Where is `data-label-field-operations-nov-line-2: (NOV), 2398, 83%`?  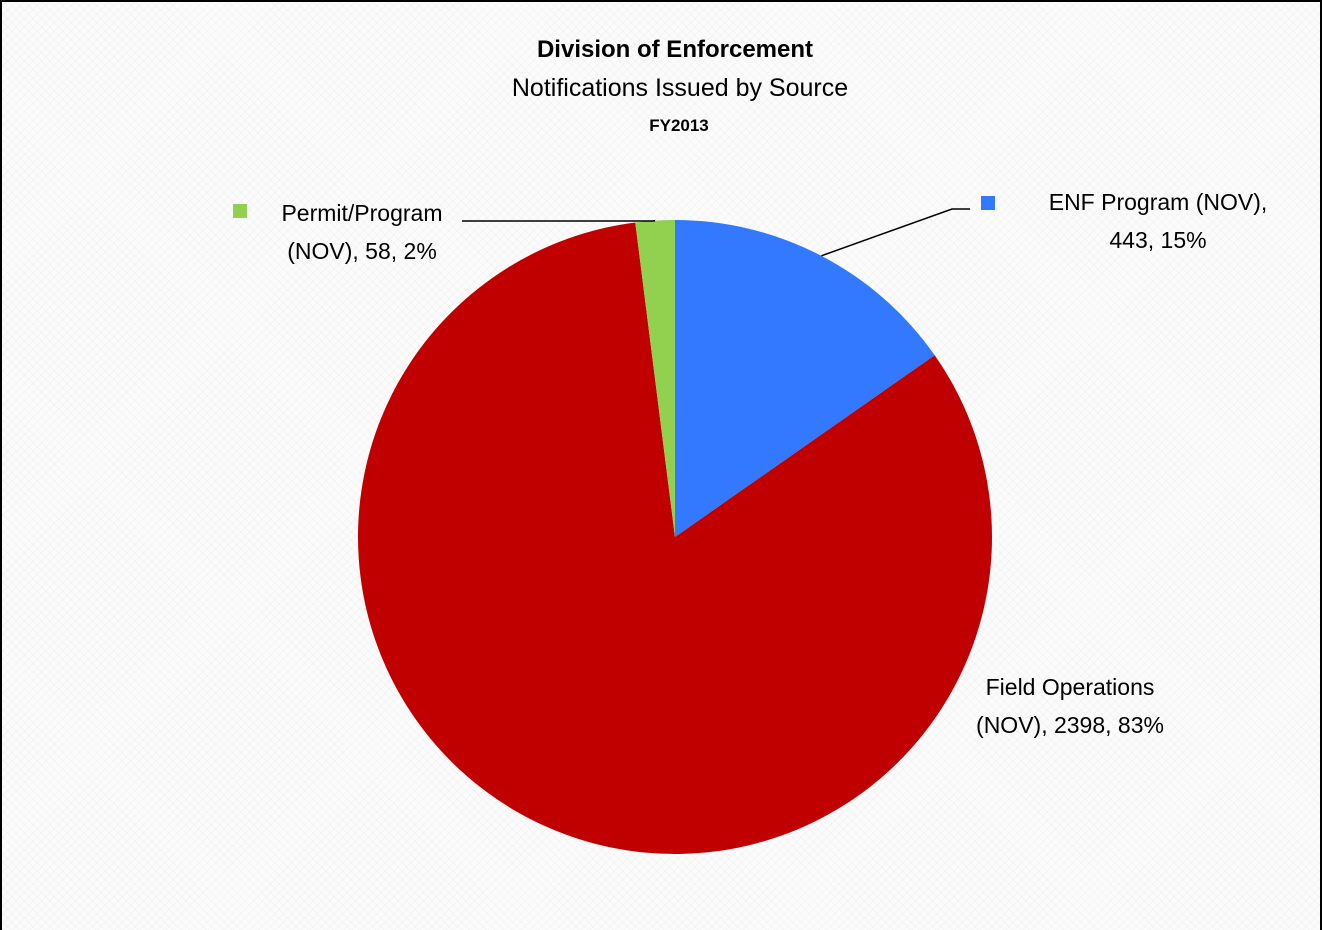 data-label-field-operations-nov-line-2: (NOV), 2398, 83% is located at coordinates (1070, 725).